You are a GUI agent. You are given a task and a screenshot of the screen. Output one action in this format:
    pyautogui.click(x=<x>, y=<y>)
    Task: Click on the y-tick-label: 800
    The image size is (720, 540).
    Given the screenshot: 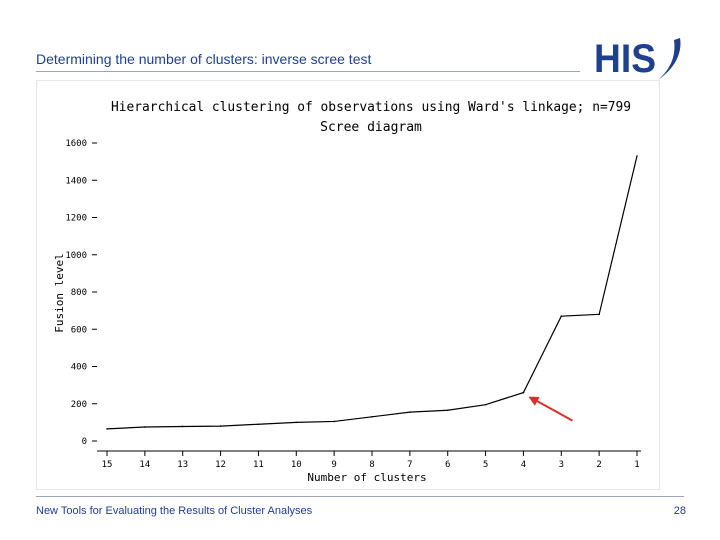 What is the action you would take?
    pyautogui.click(x=79, y=293)
    